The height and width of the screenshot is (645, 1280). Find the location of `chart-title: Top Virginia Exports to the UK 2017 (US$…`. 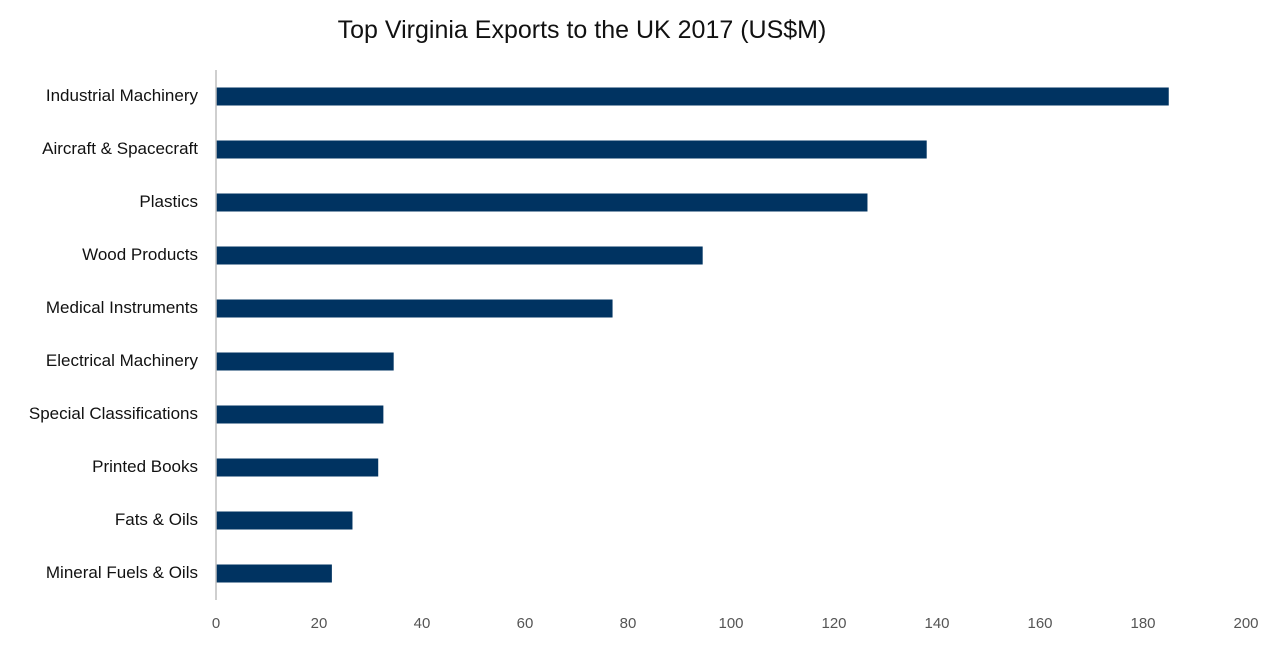

chart-title: Top Virginia Exports to the UK 2017 (US$… is located at coordinates (582, 30).